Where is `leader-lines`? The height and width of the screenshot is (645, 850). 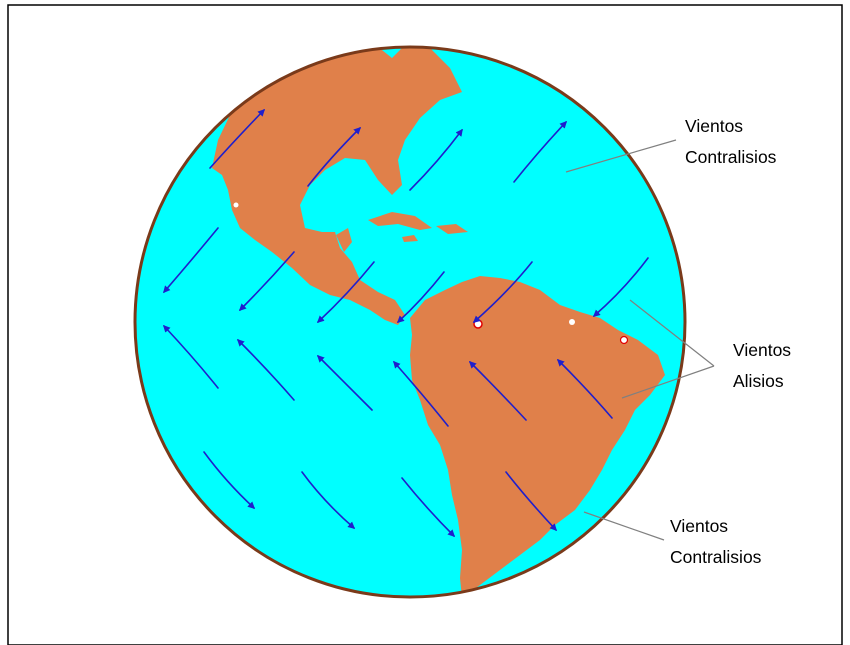
leader-lines is located at coordinates (640, 340).